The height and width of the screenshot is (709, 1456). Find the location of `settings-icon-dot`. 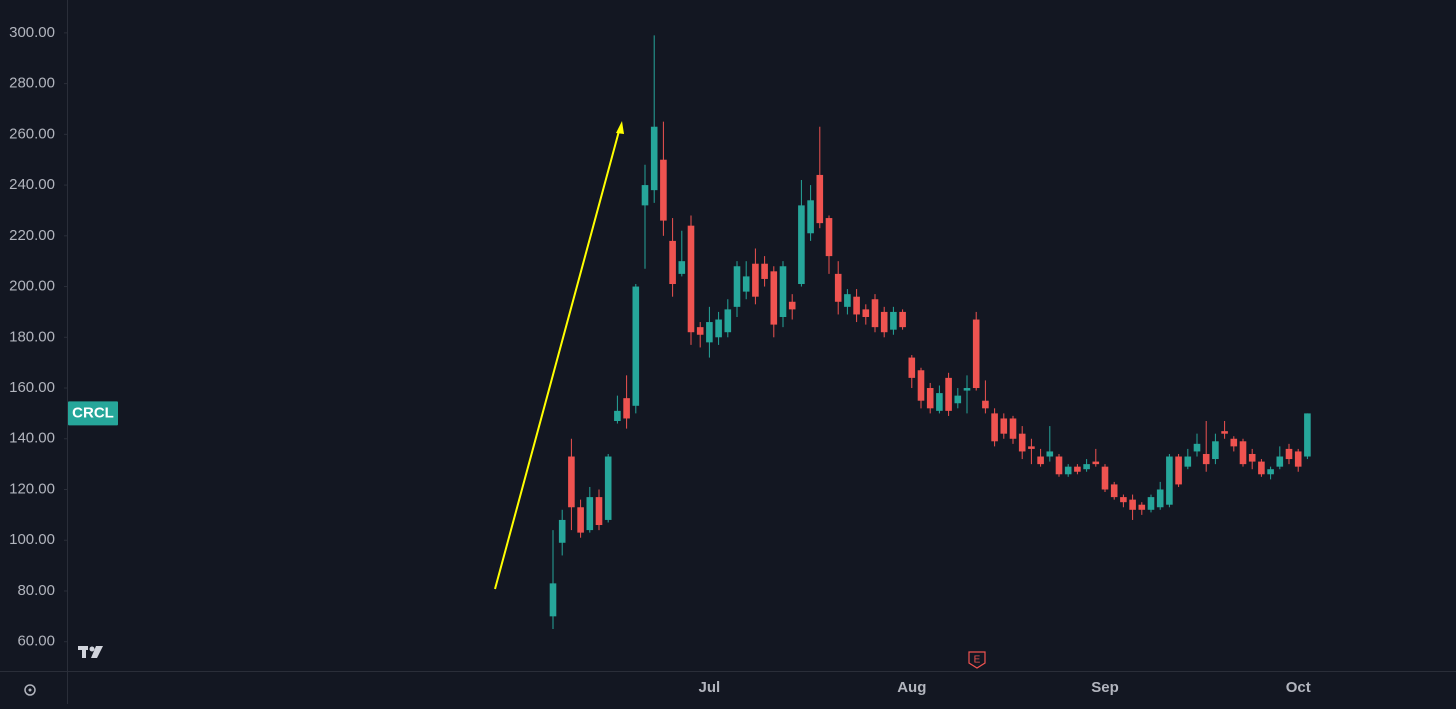

settings-icon-dot is located at coordinates (30, 690).